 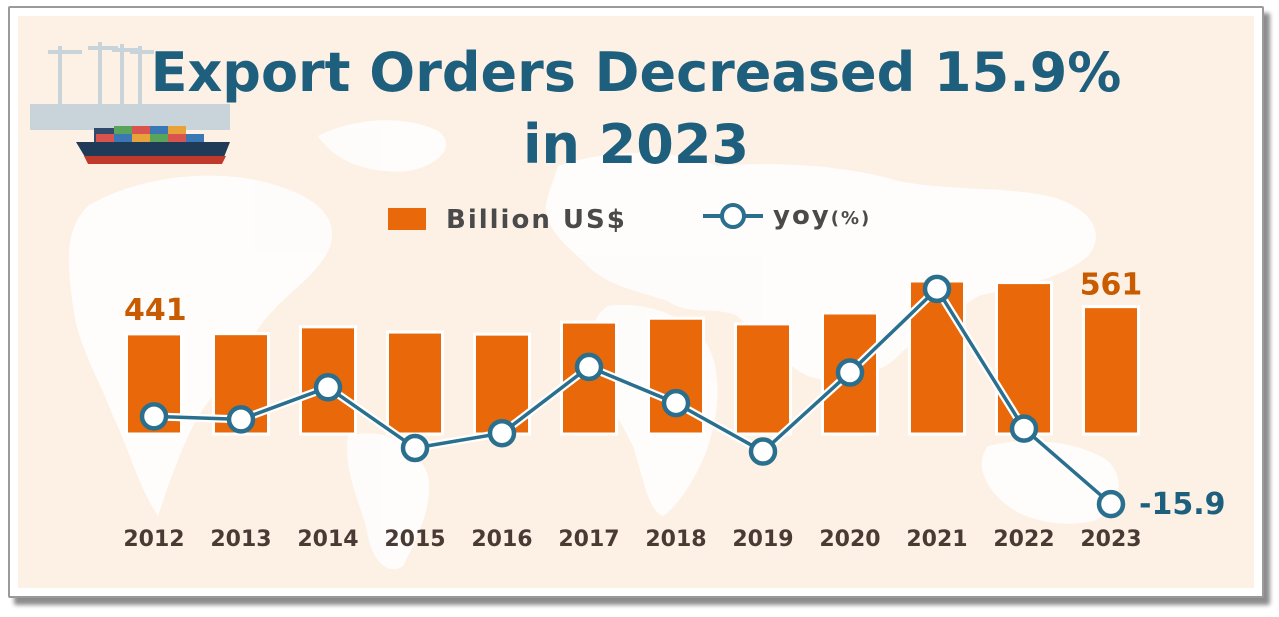 I want to click on bar-2015, so click(x=415, y=383).